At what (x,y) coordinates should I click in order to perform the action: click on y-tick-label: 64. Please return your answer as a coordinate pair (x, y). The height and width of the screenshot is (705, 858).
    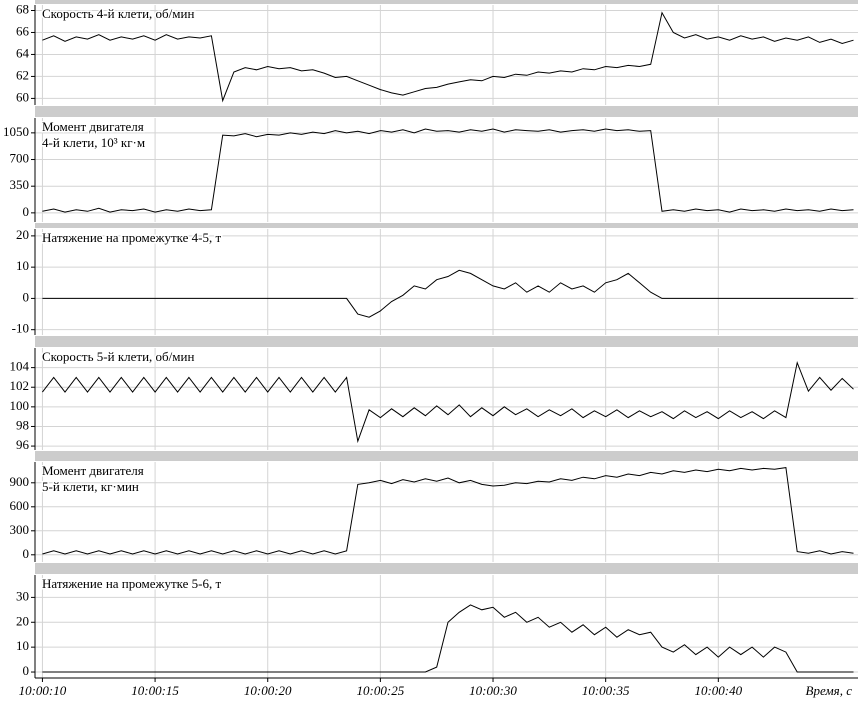
    Looking at the image, I should click on (23, 52).